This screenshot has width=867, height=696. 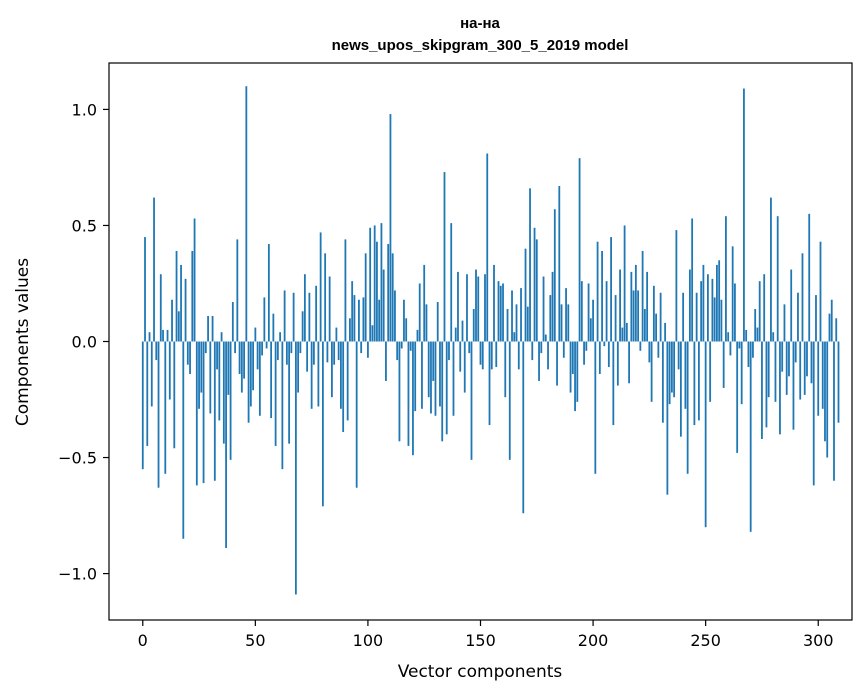 I want to click on x-tick-label: 0, so click(x=143, y=640).